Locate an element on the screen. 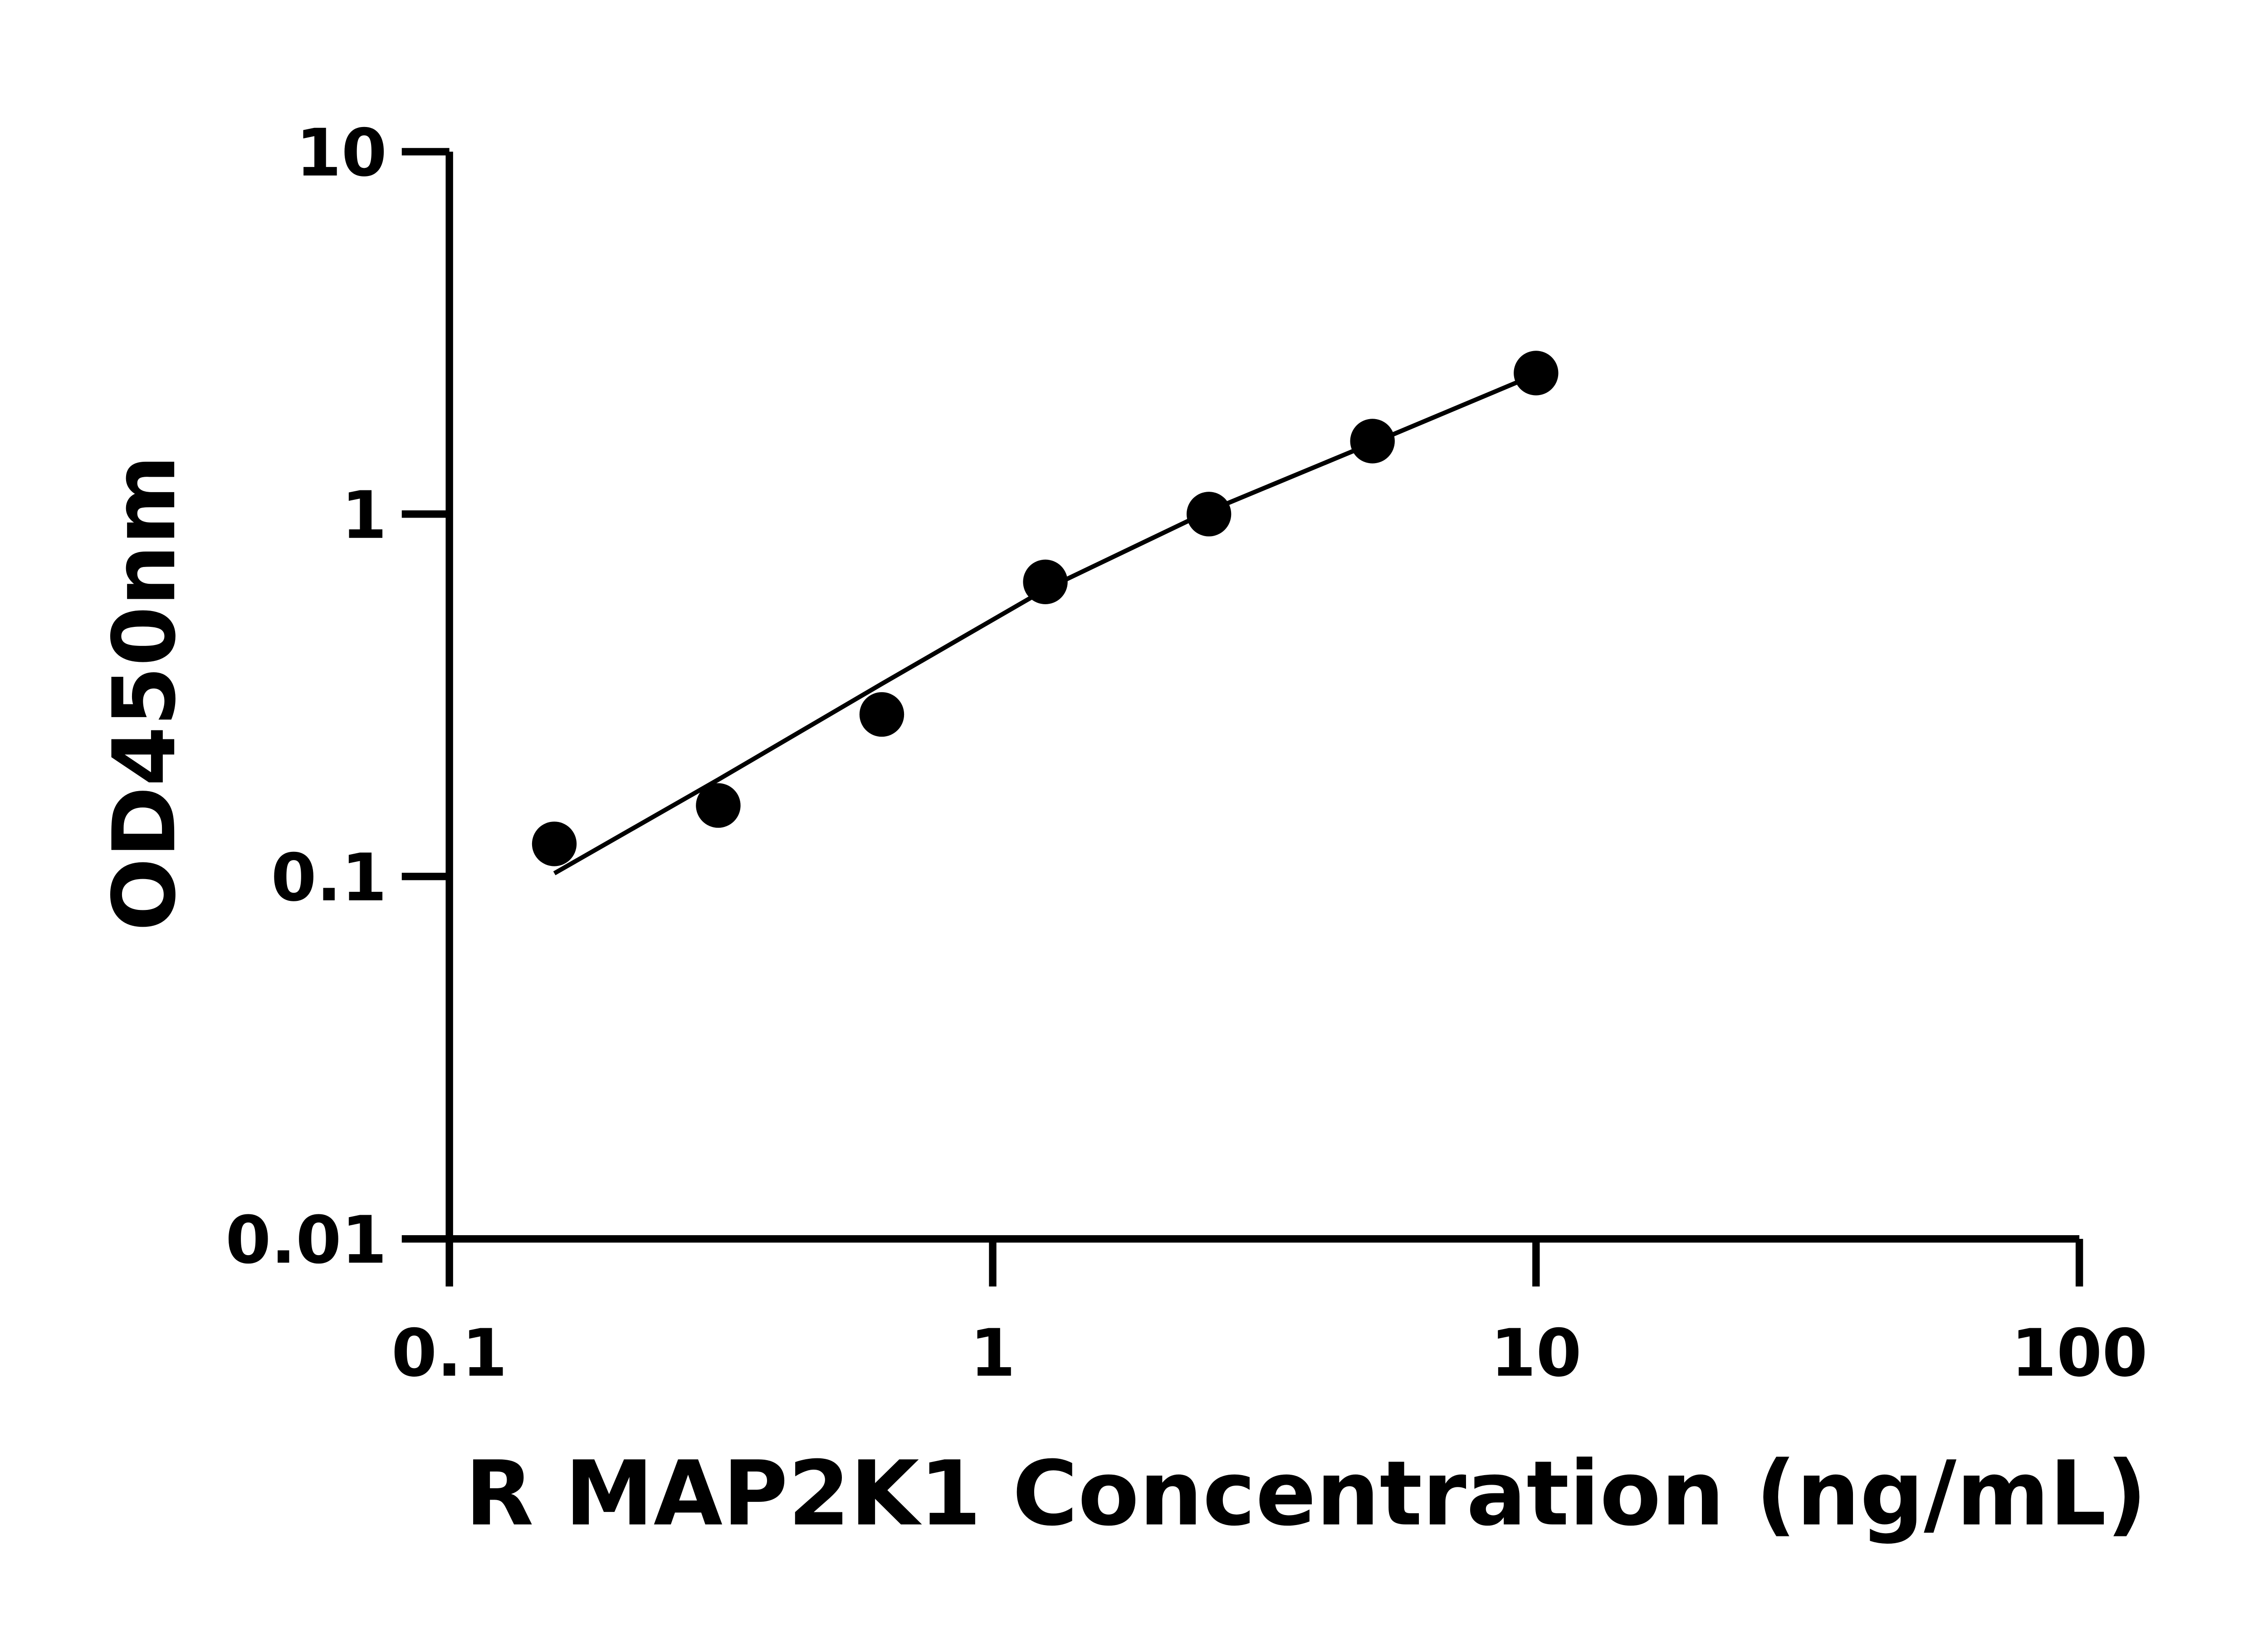  y-axis-label: OD450nm is located at coordinates (144, 693).